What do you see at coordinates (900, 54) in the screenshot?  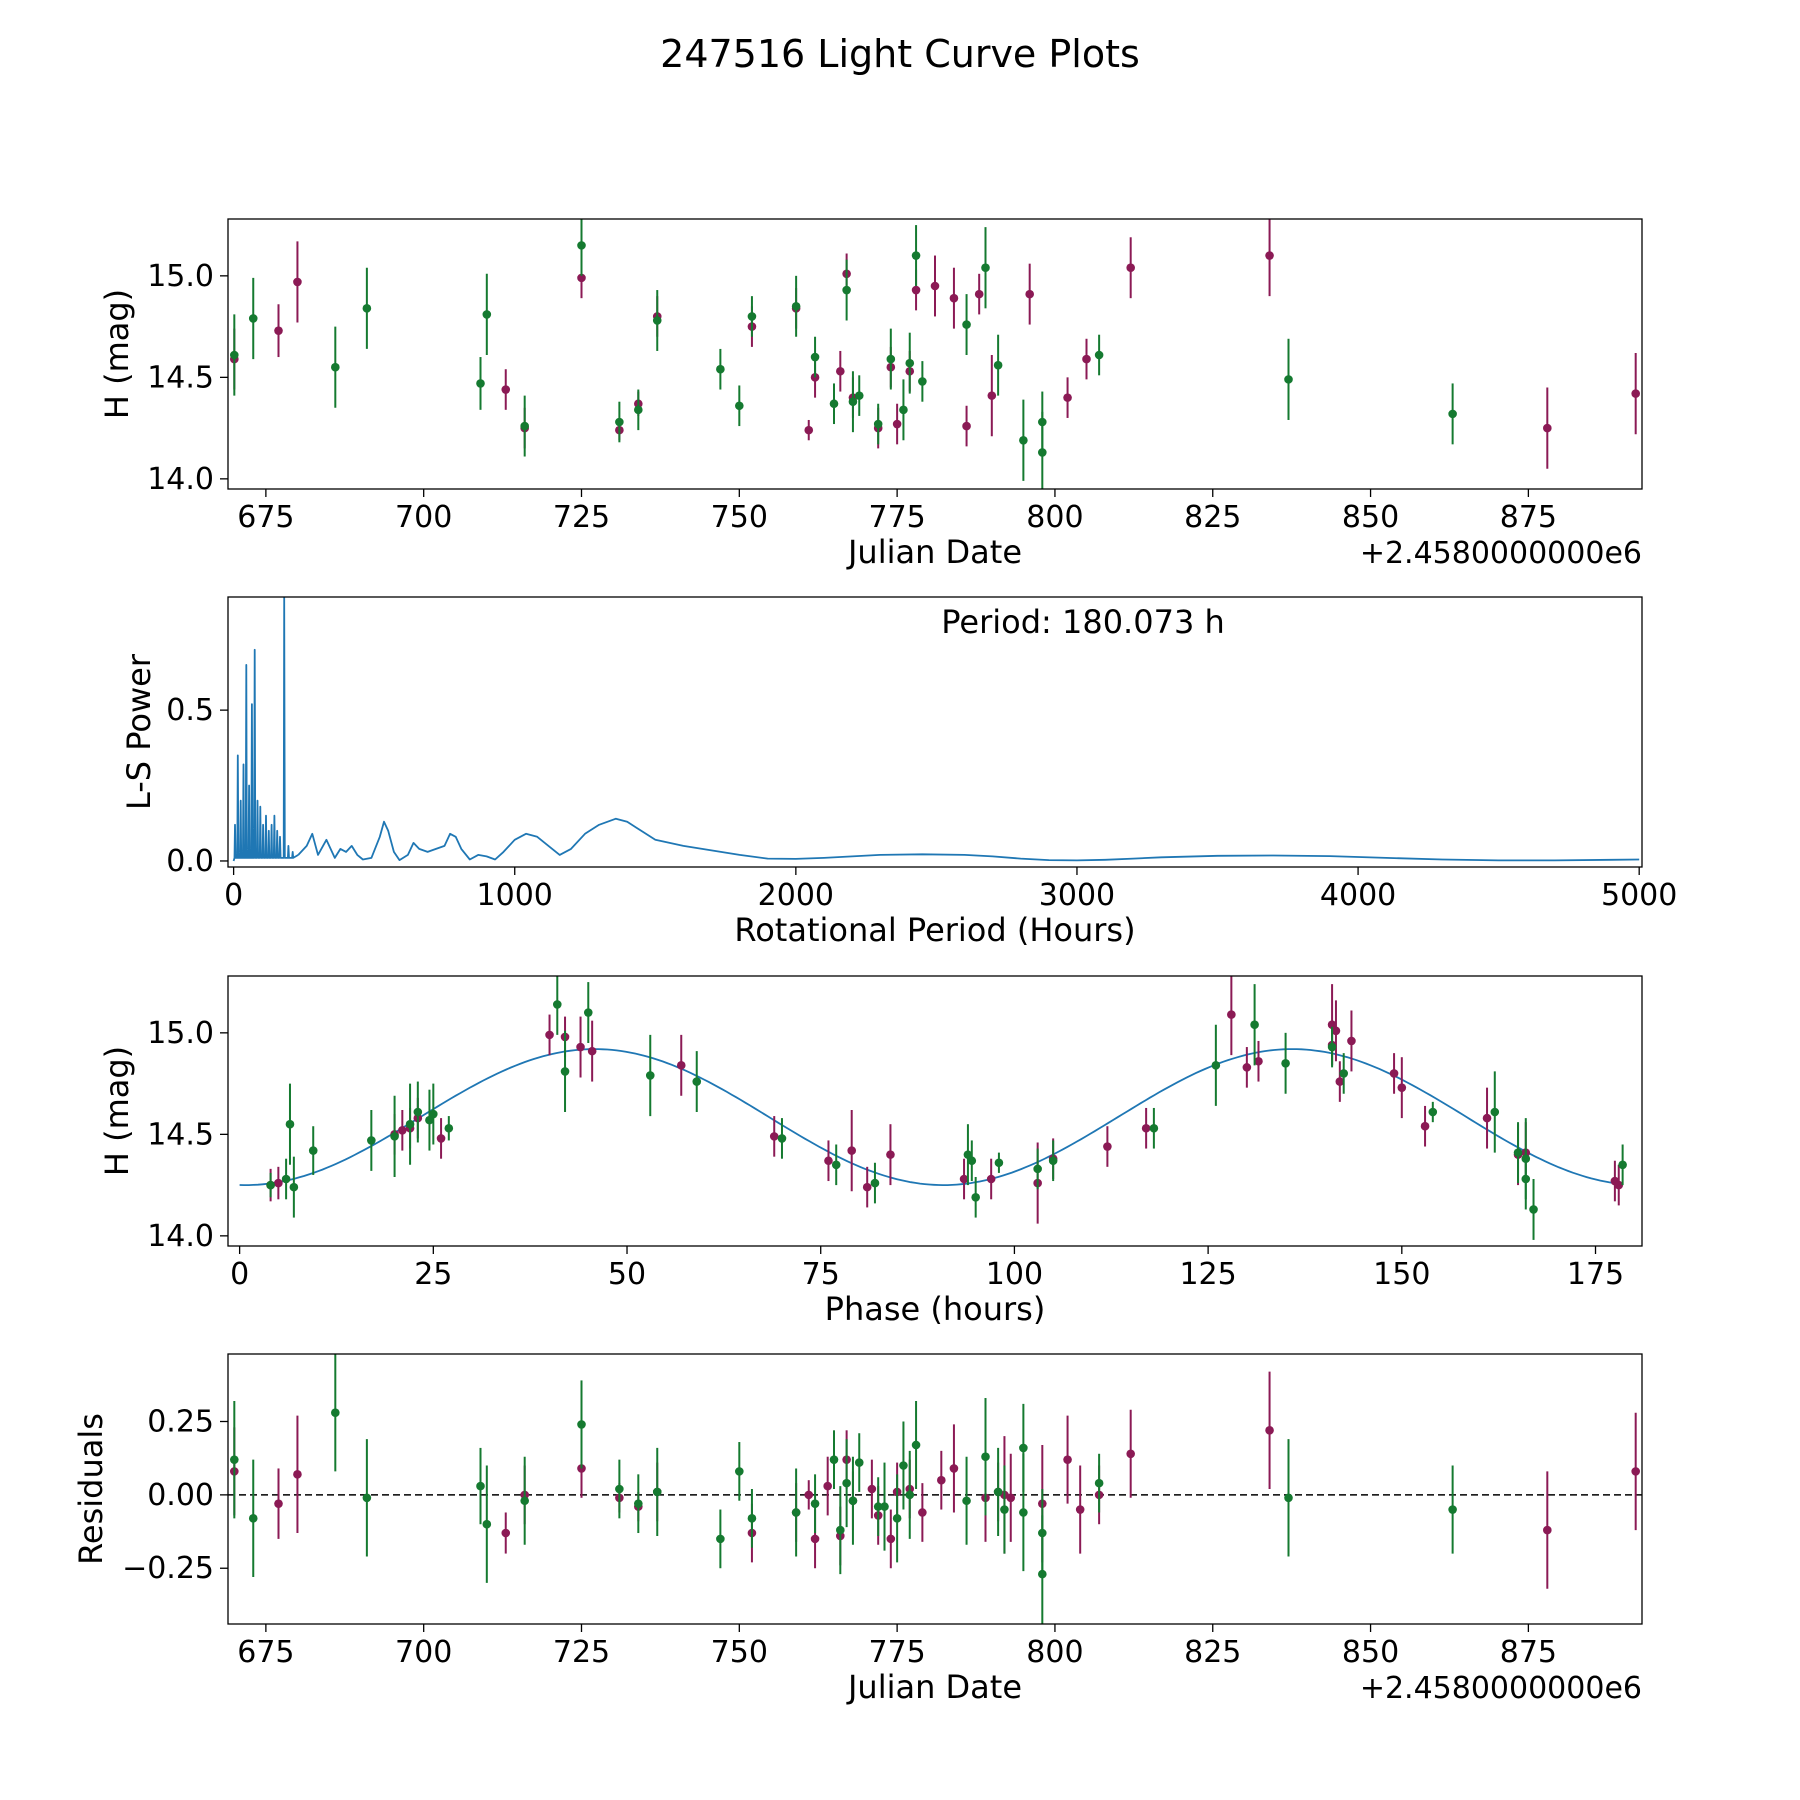 I see `figure-title: 247516 Light Curve Plots` at bounding box center [900, 54].